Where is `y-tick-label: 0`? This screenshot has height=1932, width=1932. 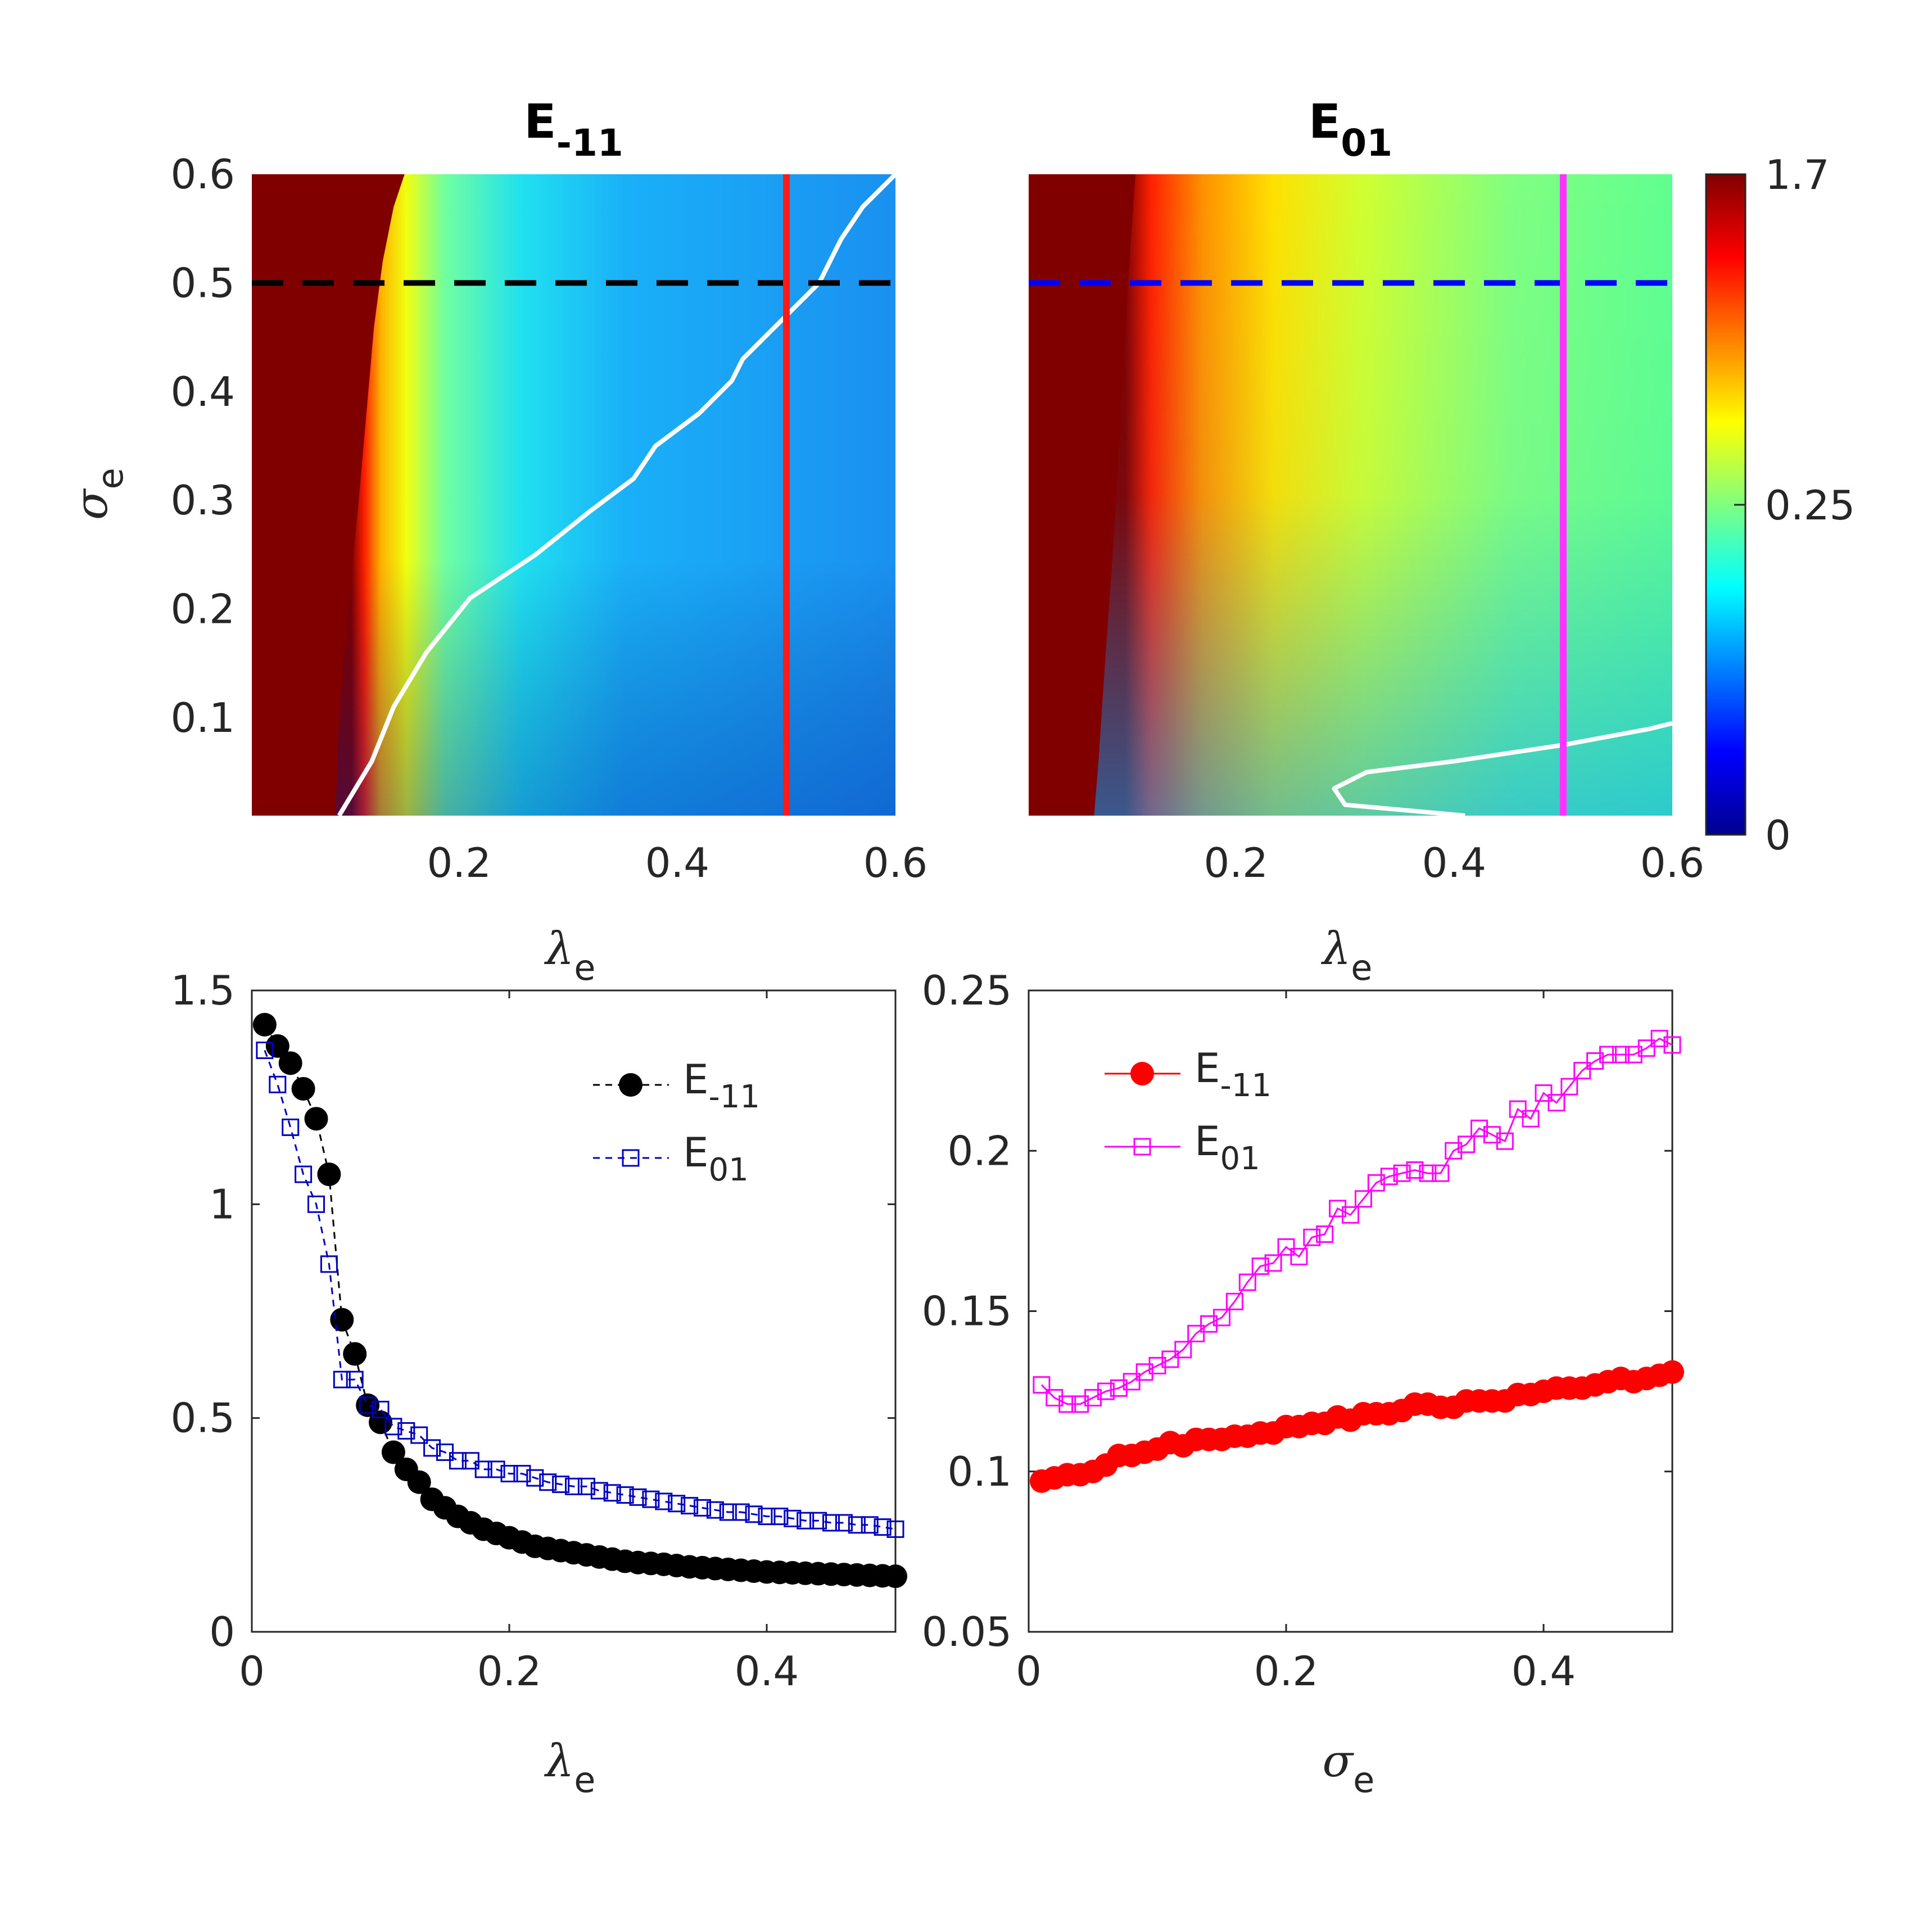 y-tick-label: 0 is located at coordinates (222, 1631).